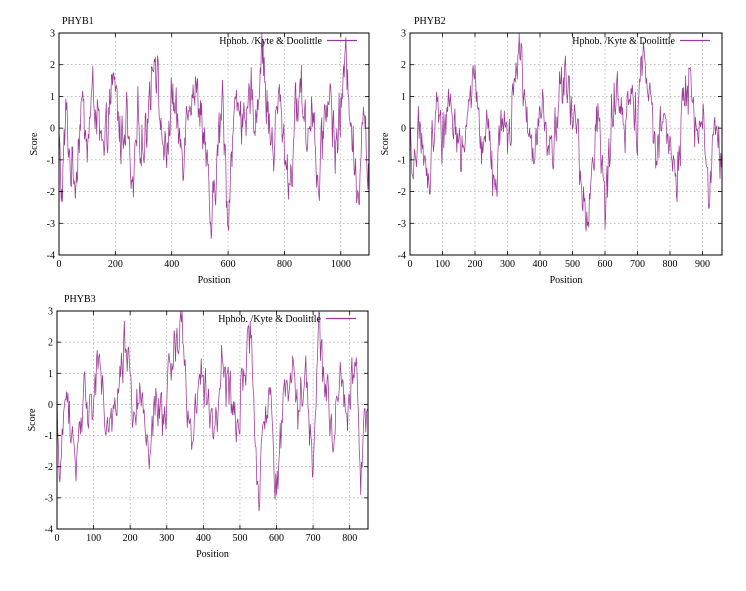 This screenshot has height=591, width=746. Describe the element at coordinates (341, 264) in the screenshot. I see `x-tick-label: 1000` at that location.